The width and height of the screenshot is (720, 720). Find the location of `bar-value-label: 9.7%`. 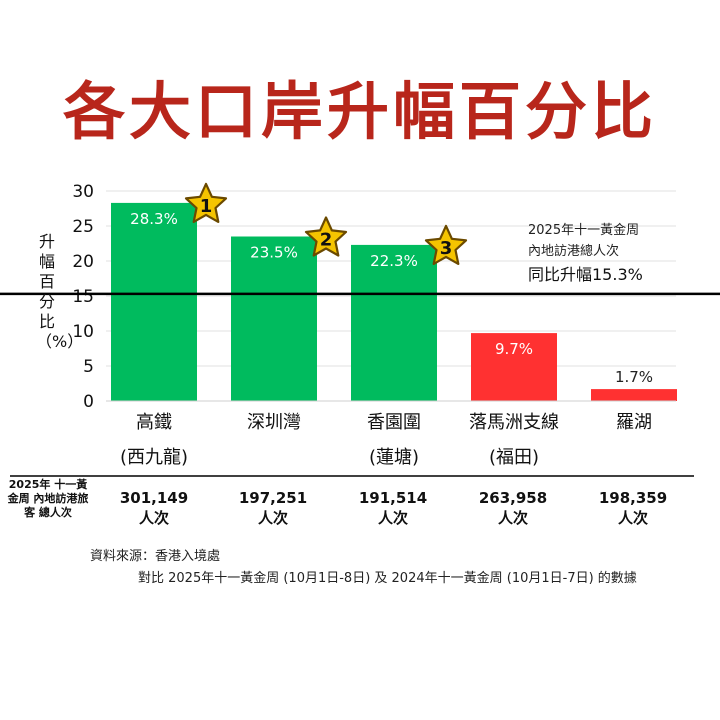

bar-value-label: 9.7% is located at coordinates (514, 349).